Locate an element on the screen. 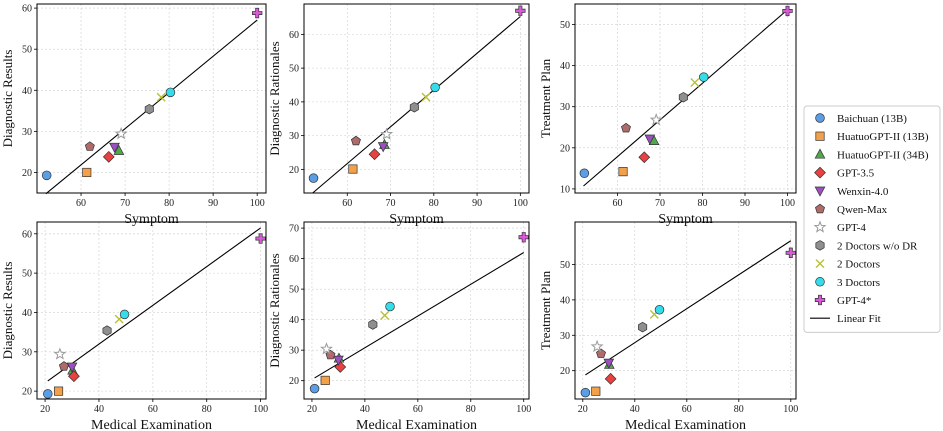 This screenshot has height=431, width=943. legend-label: GPT-4 is located at coordinates (851, 228).